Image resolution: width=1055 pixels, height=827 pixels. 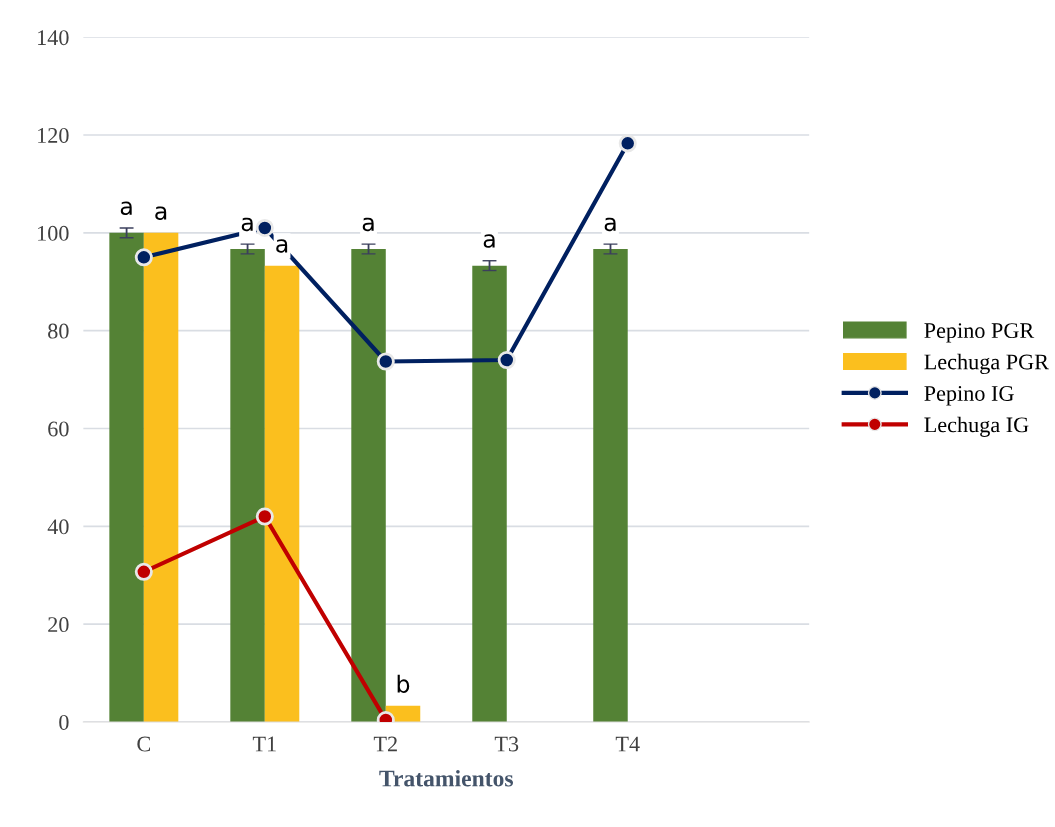 What do you see at coordinates (264, 744) in the screenshot?
I see `x-tick-label: T1` at bounding box center [264, 744].